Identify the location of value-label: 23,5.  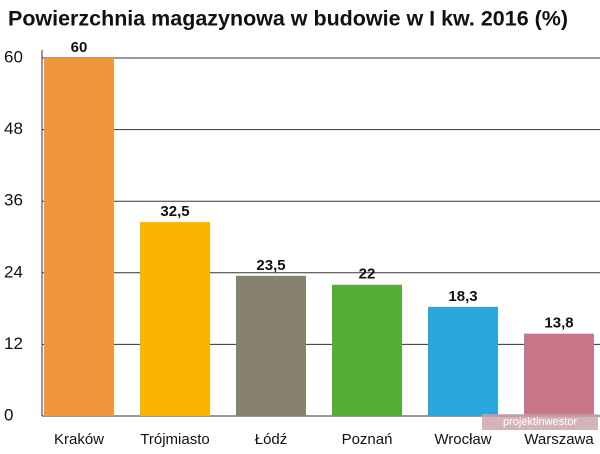
(270, 265).